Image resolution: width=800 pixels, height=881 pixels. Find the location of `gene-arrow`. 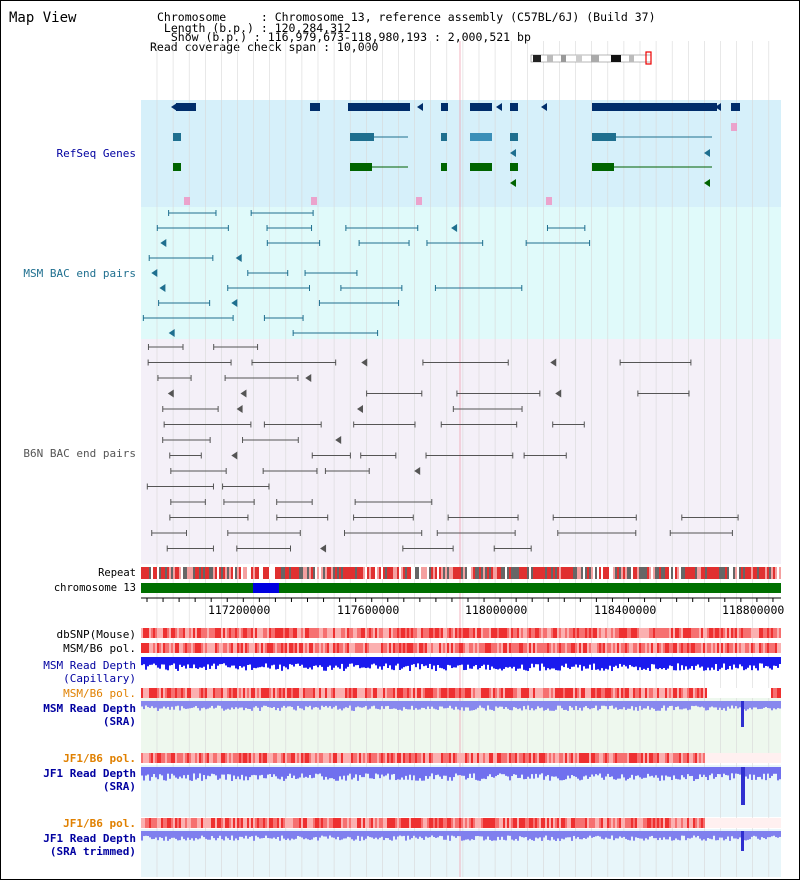

gene-arrow is located at coordinates (174, 107).